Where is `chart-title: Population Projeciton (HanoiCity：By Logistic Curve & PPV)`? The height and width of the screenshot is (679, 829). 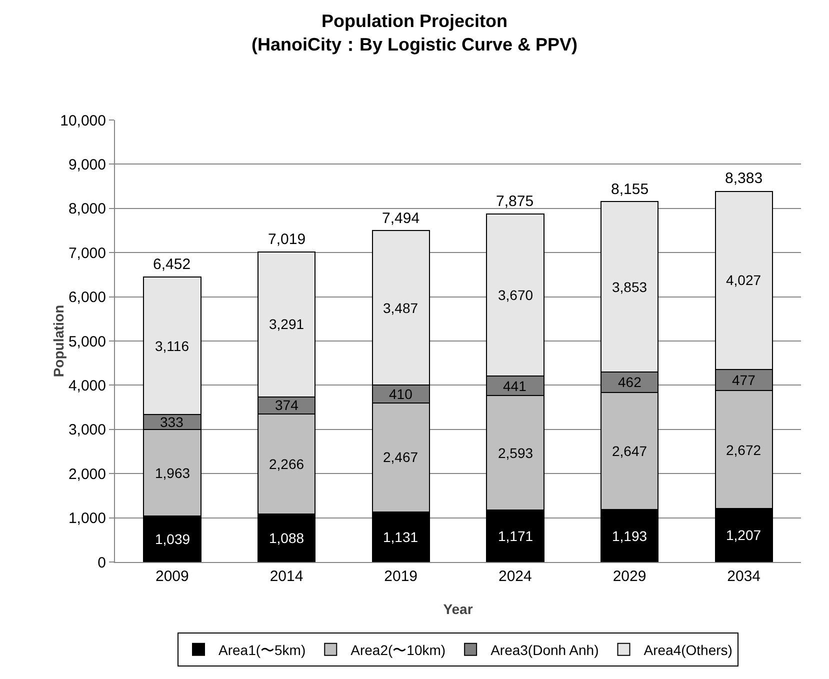
chart-title: Population Projeciton (HanoiCity：By Logistic Curve & PPV) is located at coordinates (414, 33).